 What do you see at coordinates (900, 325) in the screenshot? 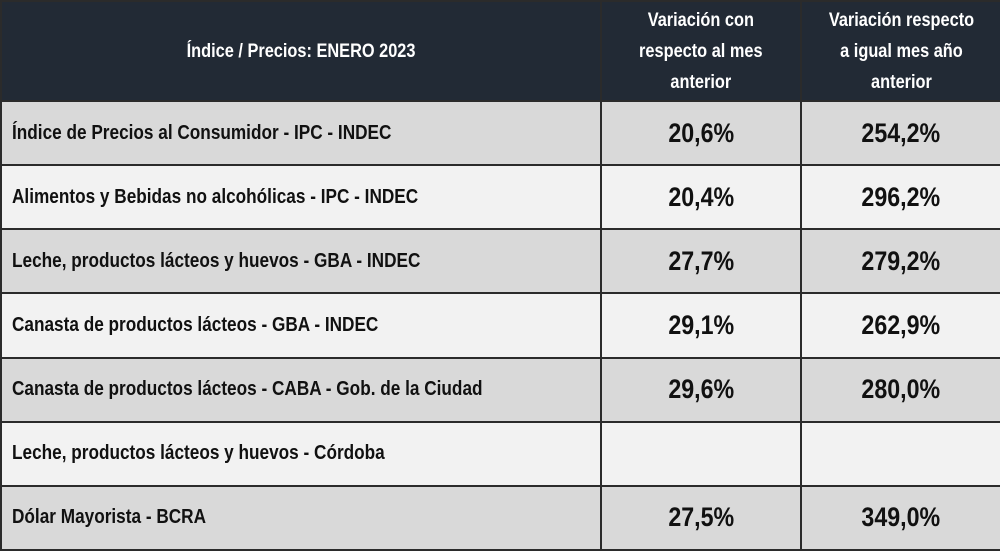
I see `yearly-variation-cell: 262,9%` at bounding box center [900, 325].